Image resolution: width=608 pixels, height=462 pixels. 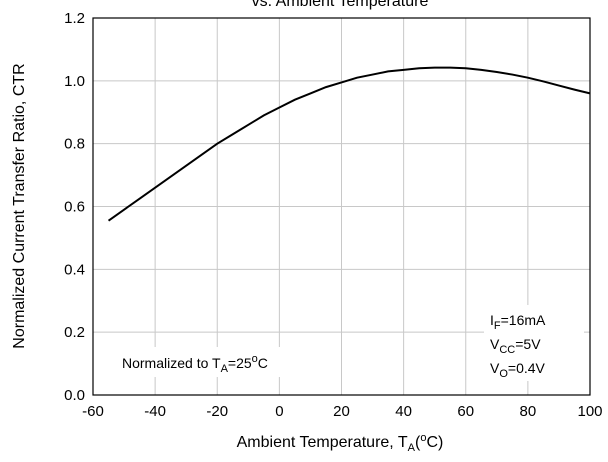 What do you see at coordinates (527, 368) in the screenshot?
I see `condition-part: =0.4V` at bounding box center [527, 368].